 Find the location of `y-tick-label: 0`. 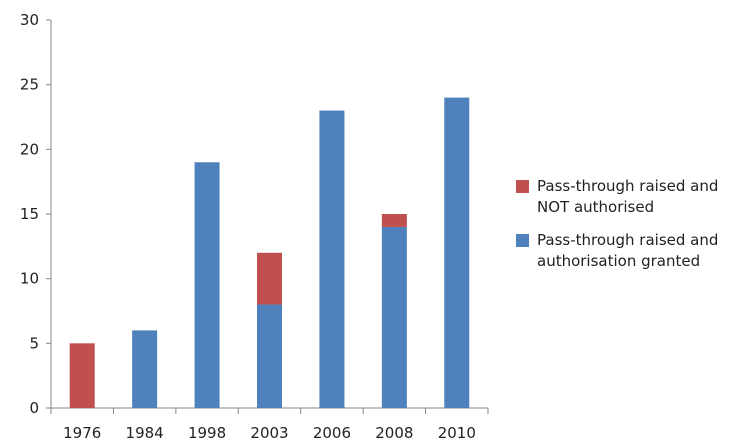

y-tick-label: 0 is located at coordinates (34, 408).